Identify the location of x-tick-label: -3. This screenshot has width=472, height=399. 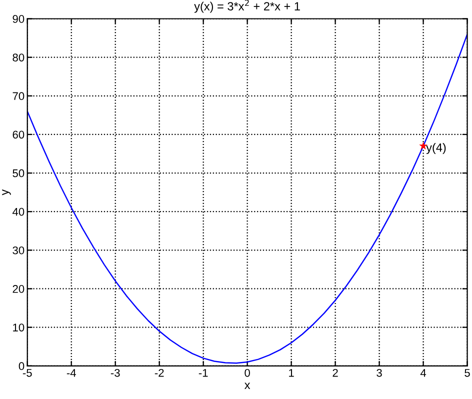
(115, 372).